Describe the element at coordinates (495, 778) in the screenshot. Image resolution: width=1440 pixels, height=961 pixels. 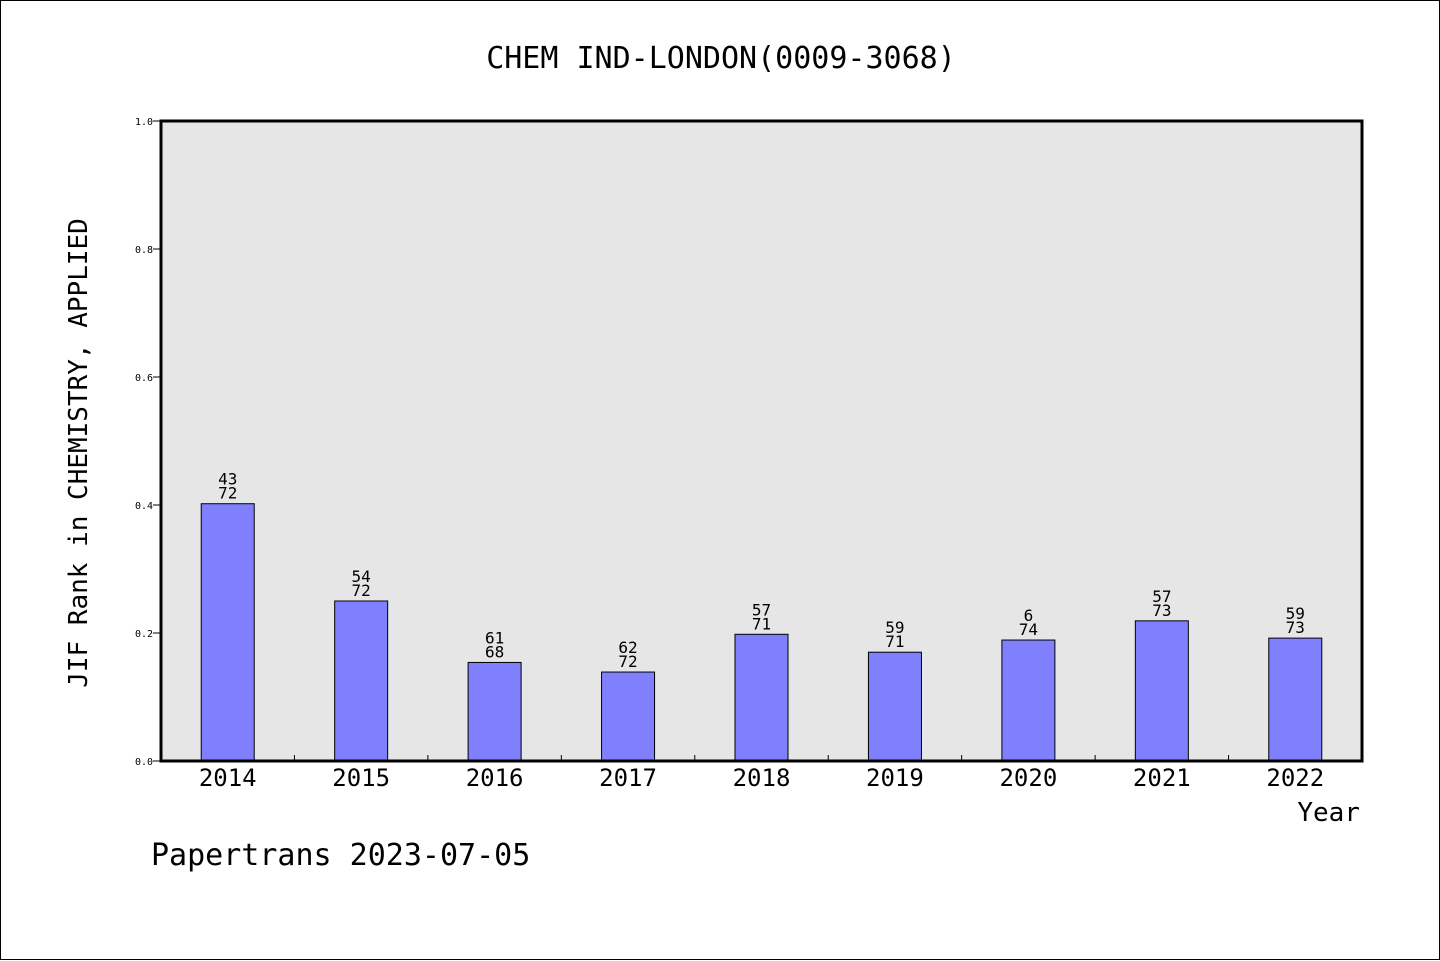
I see `x-tick-label: 2016` at that location.